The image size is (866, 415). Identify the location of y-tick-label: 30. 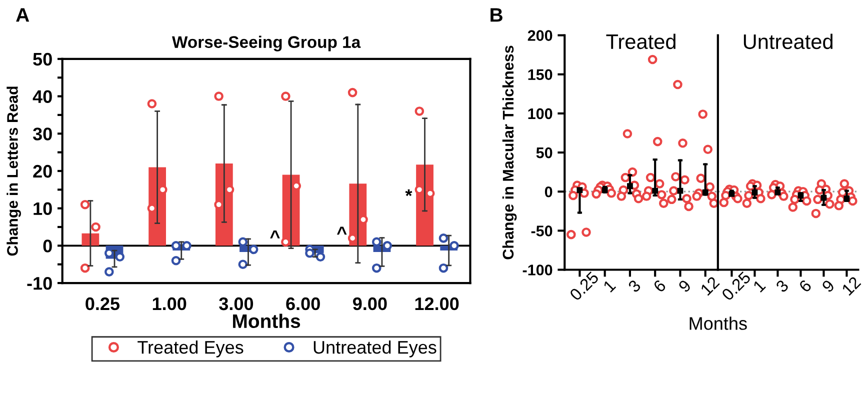
(42, 134).